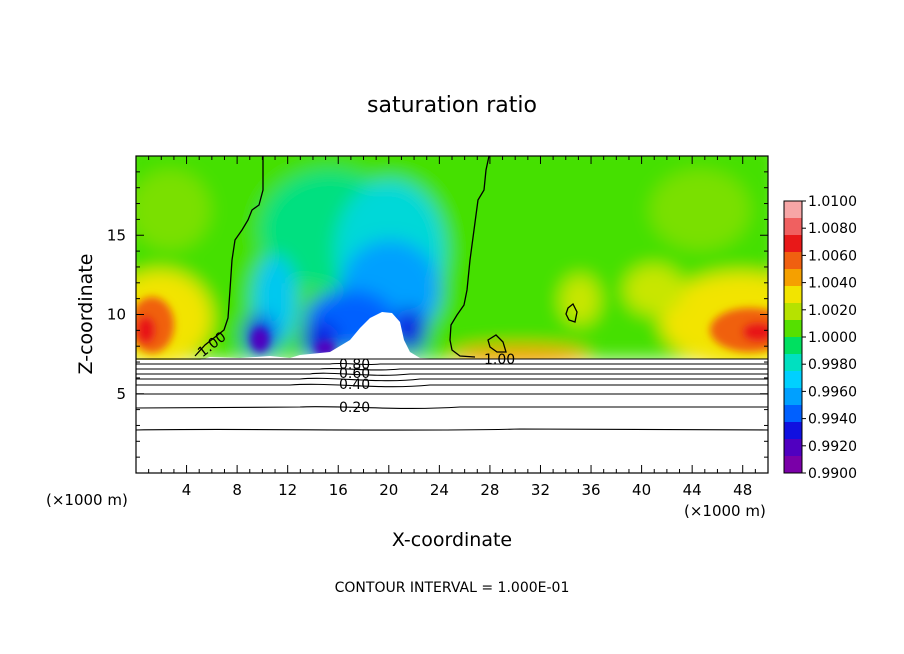  What do you see at coordinates (832, 284) in the screenshot?
I see `colorbar-label: 1.0040` at bounding box center [832, 284].